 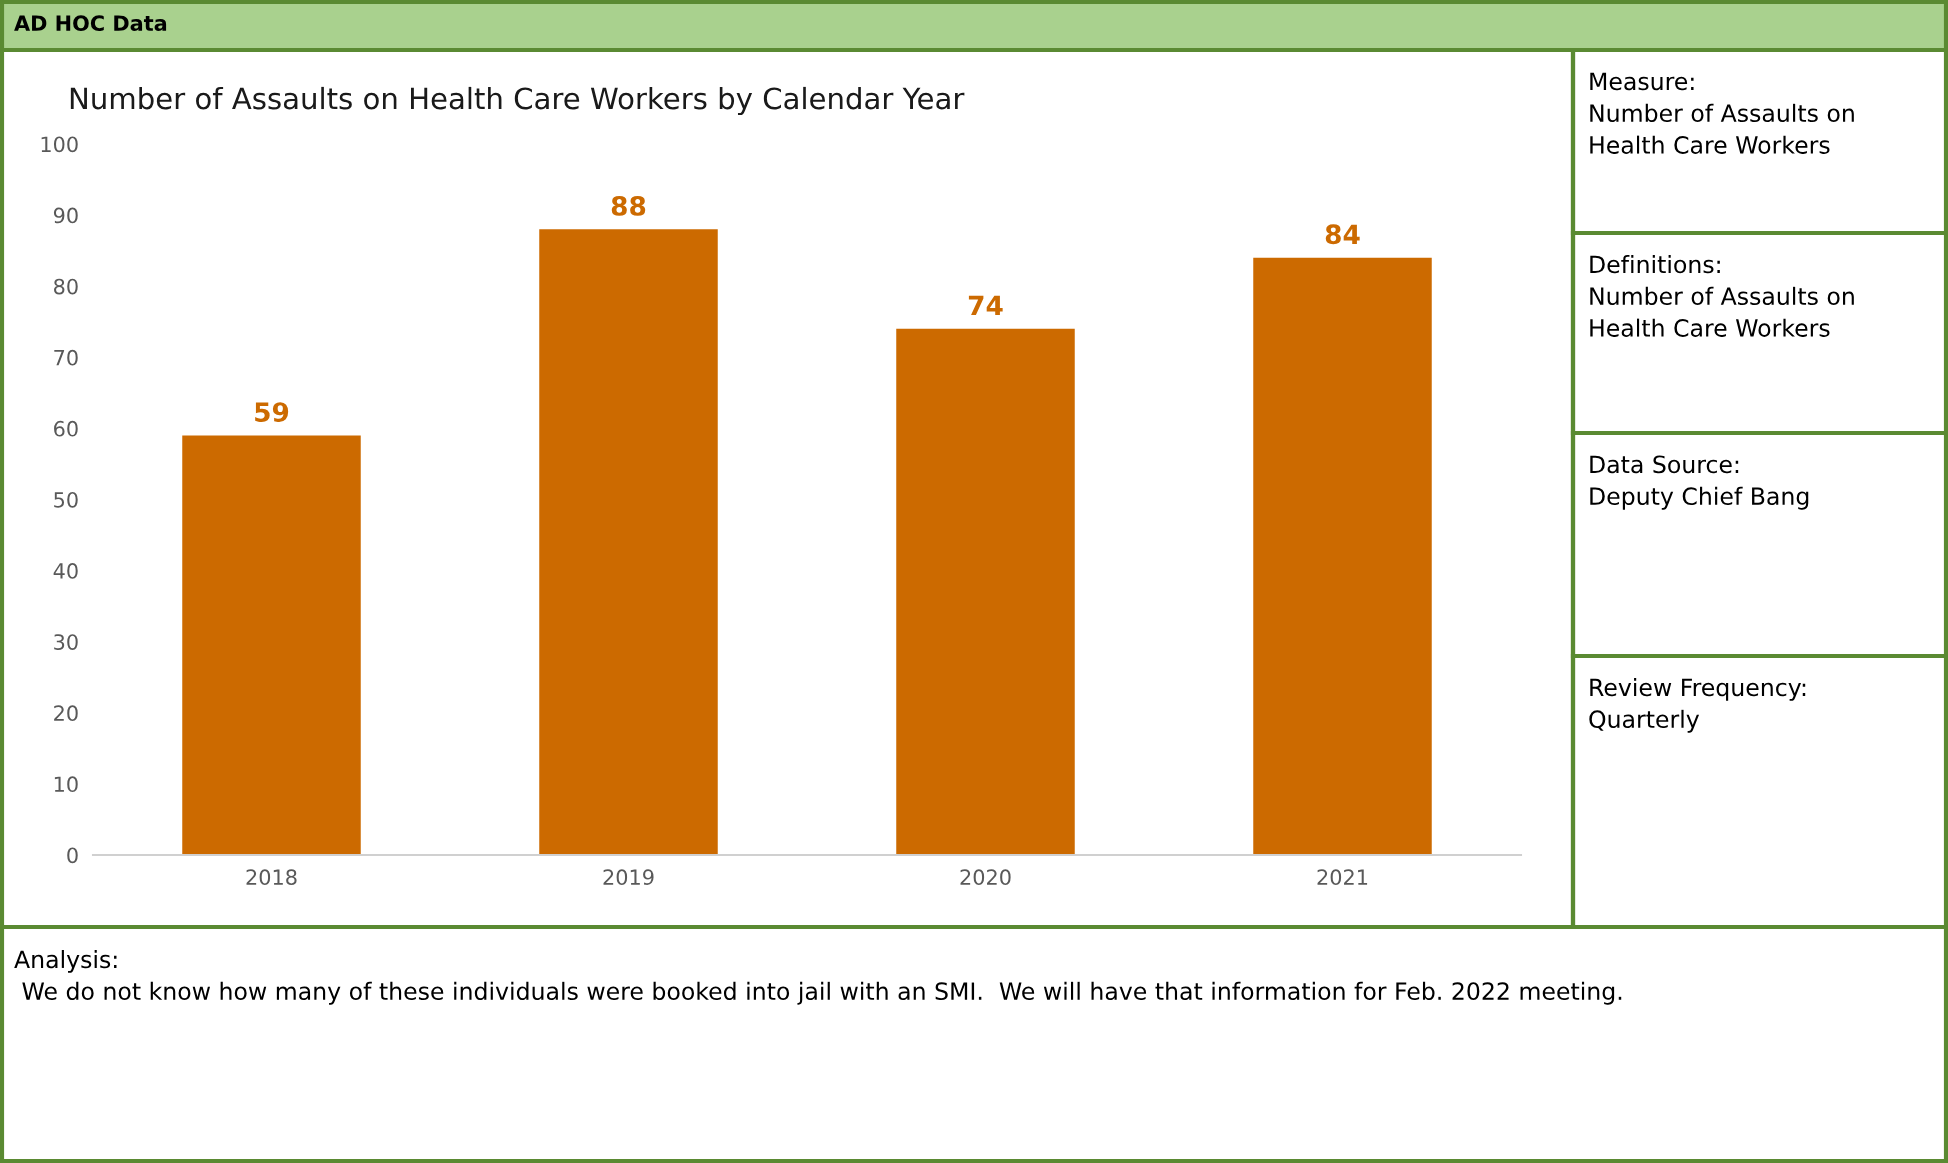 What do you see at coordinates (66, 428) in the screenshot?
I see `y-tick-label: 60` at bounding box center [66, 428].